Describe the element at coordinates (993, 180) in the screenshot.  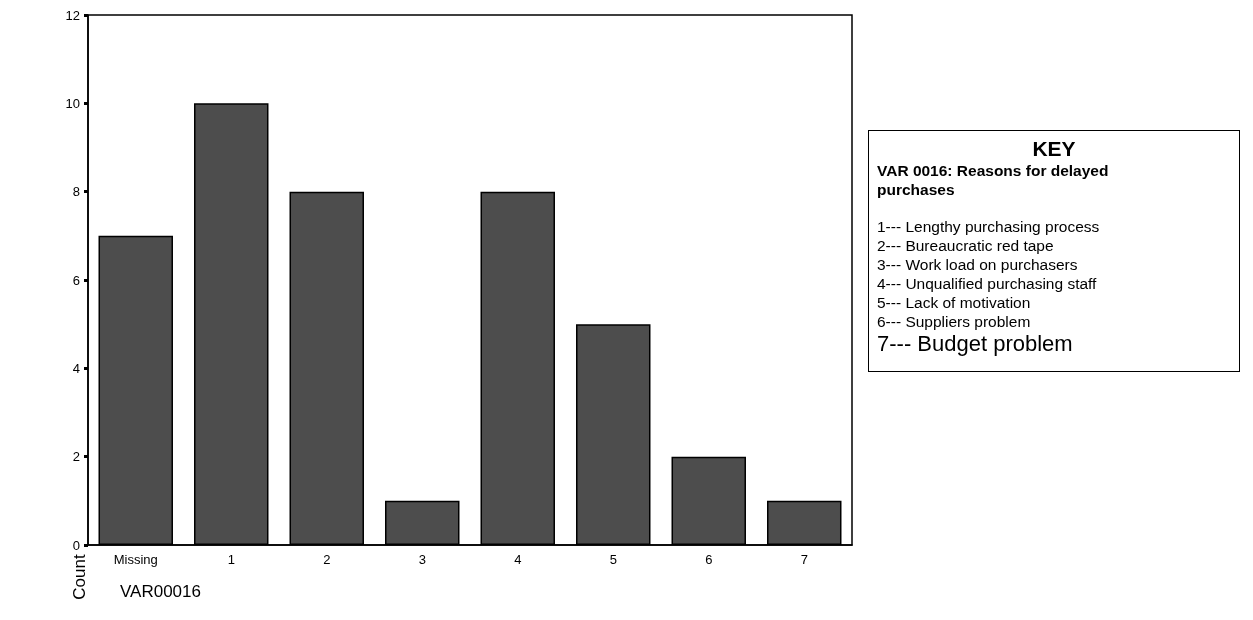
I see `text: VAR 0016: Reasons for delayed purchases` at that location.